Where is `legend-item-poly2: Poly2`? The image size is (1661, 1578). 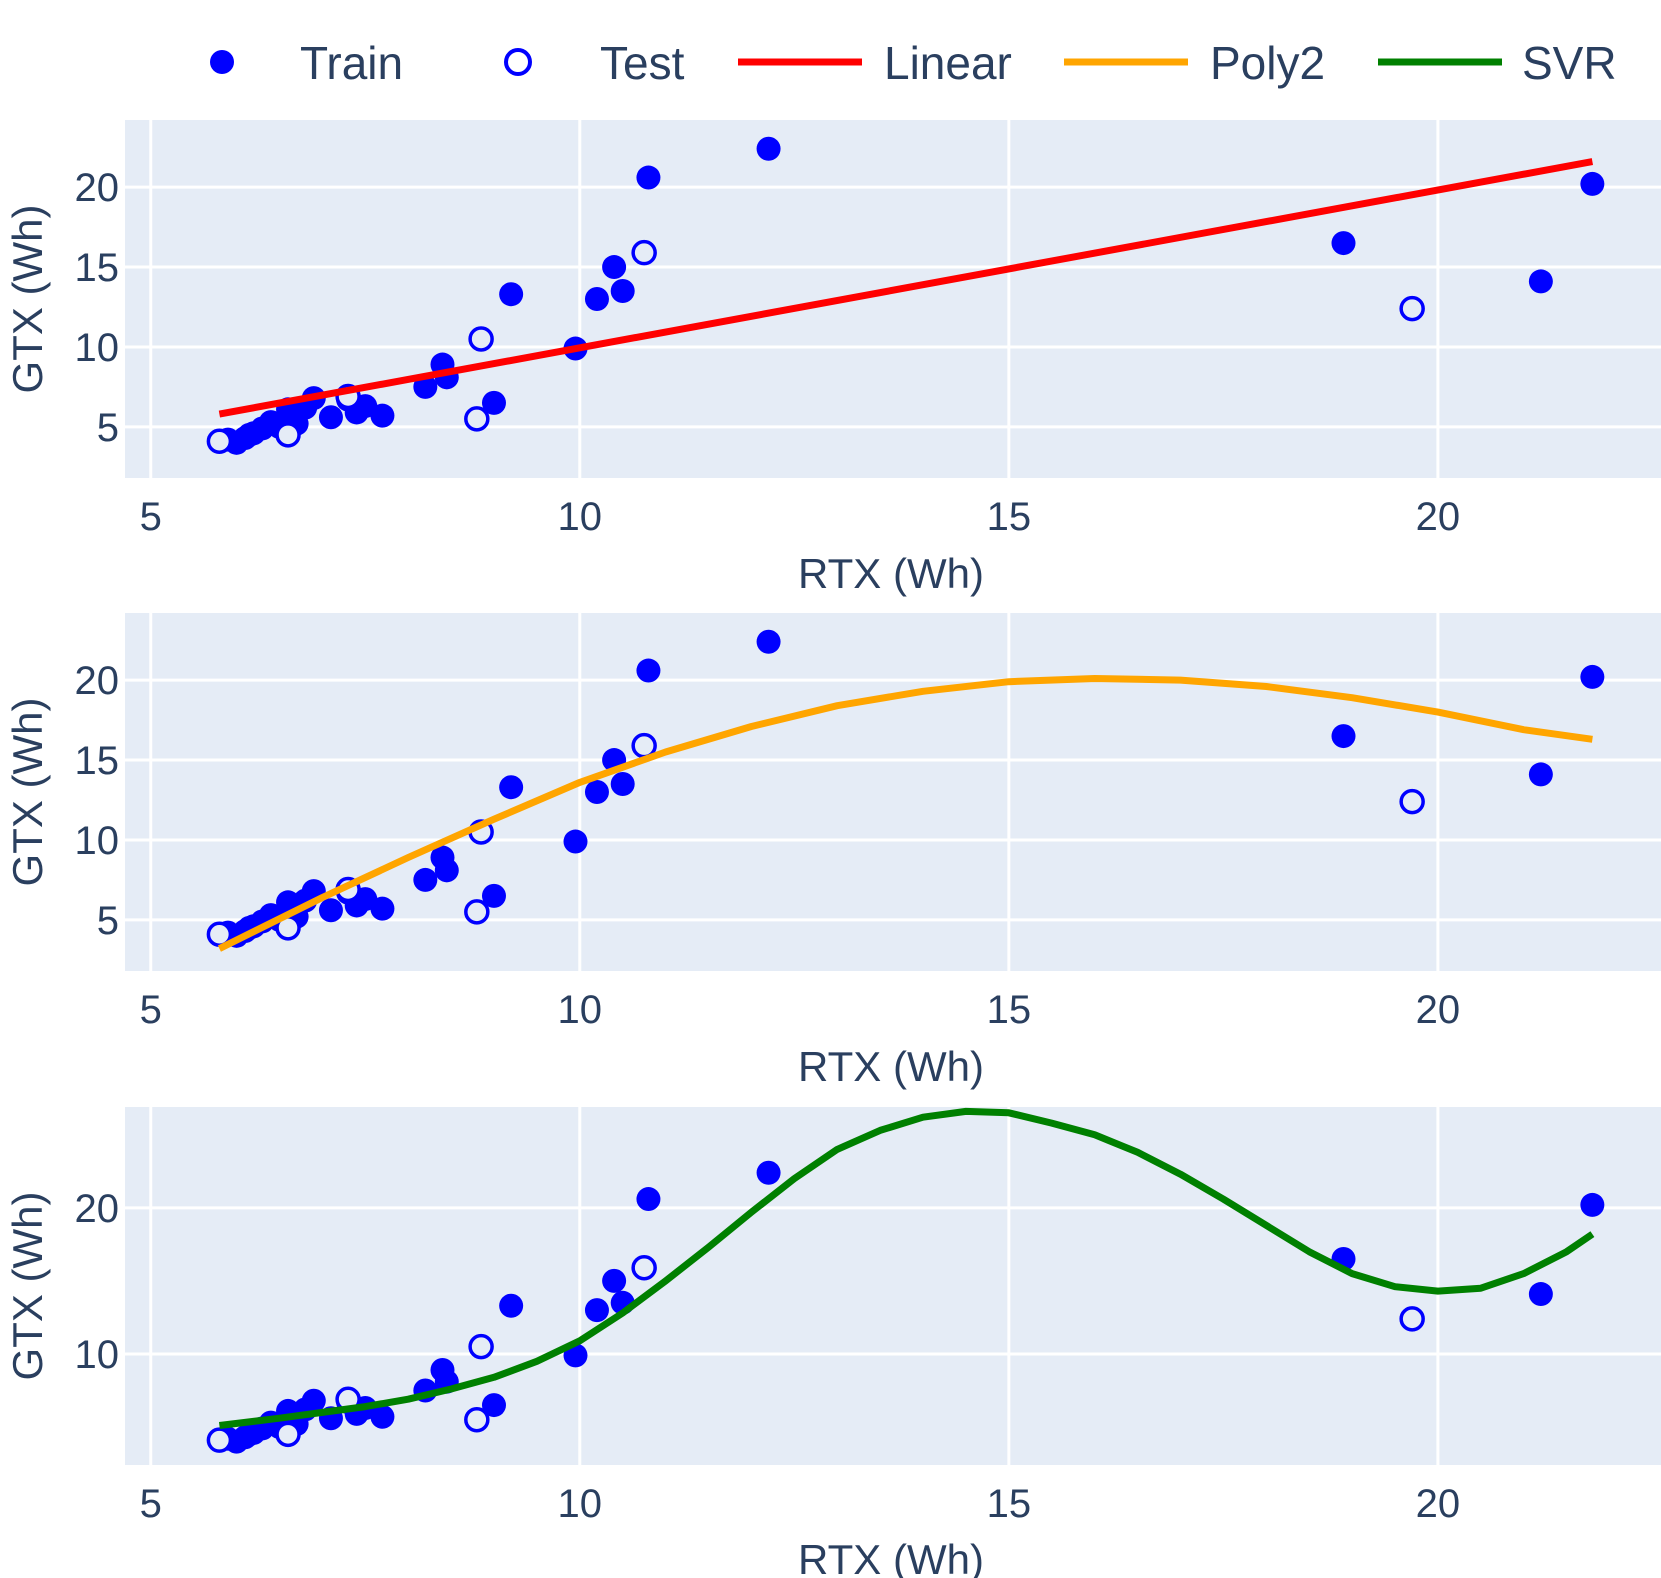 legend-item-poly2: Poly2 is located at coordinates (1194, 63).